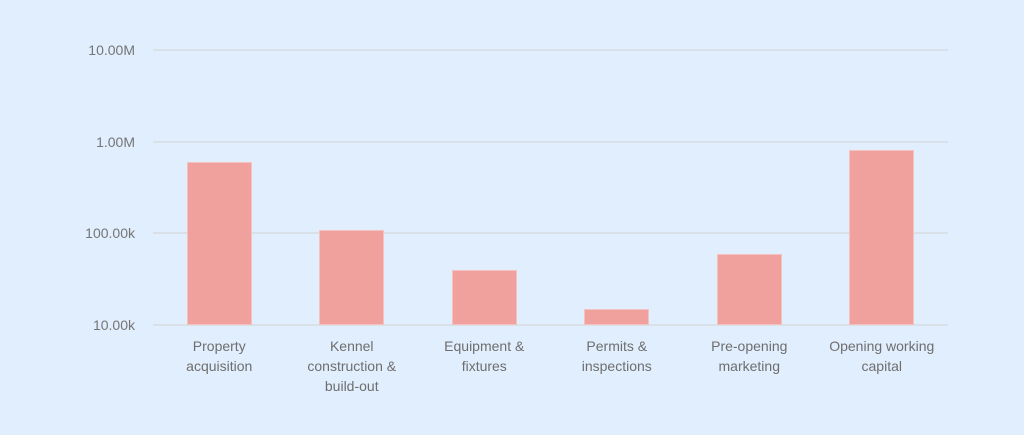  What do you see at coordinates (882, 356) in the screenshot?
I see `x-category-label: Opening working capital` at bounding box center [882, 356].